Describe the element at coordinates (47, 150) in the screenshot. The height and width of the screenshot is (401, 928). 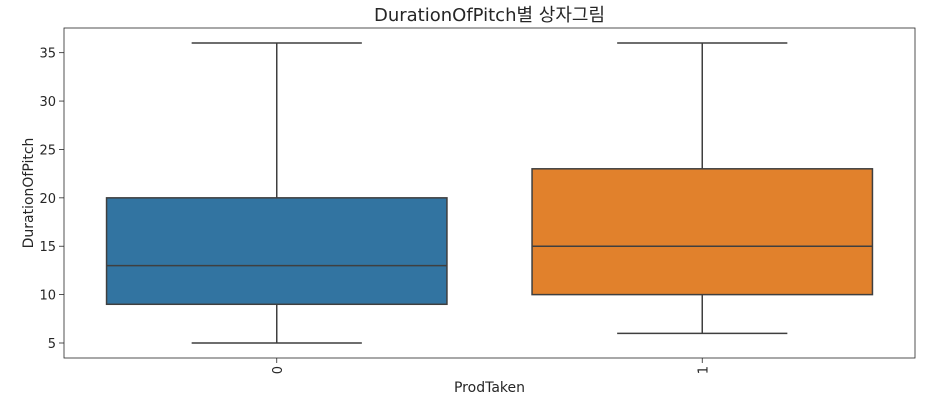
I see `y-tick-label: 25` at that location.